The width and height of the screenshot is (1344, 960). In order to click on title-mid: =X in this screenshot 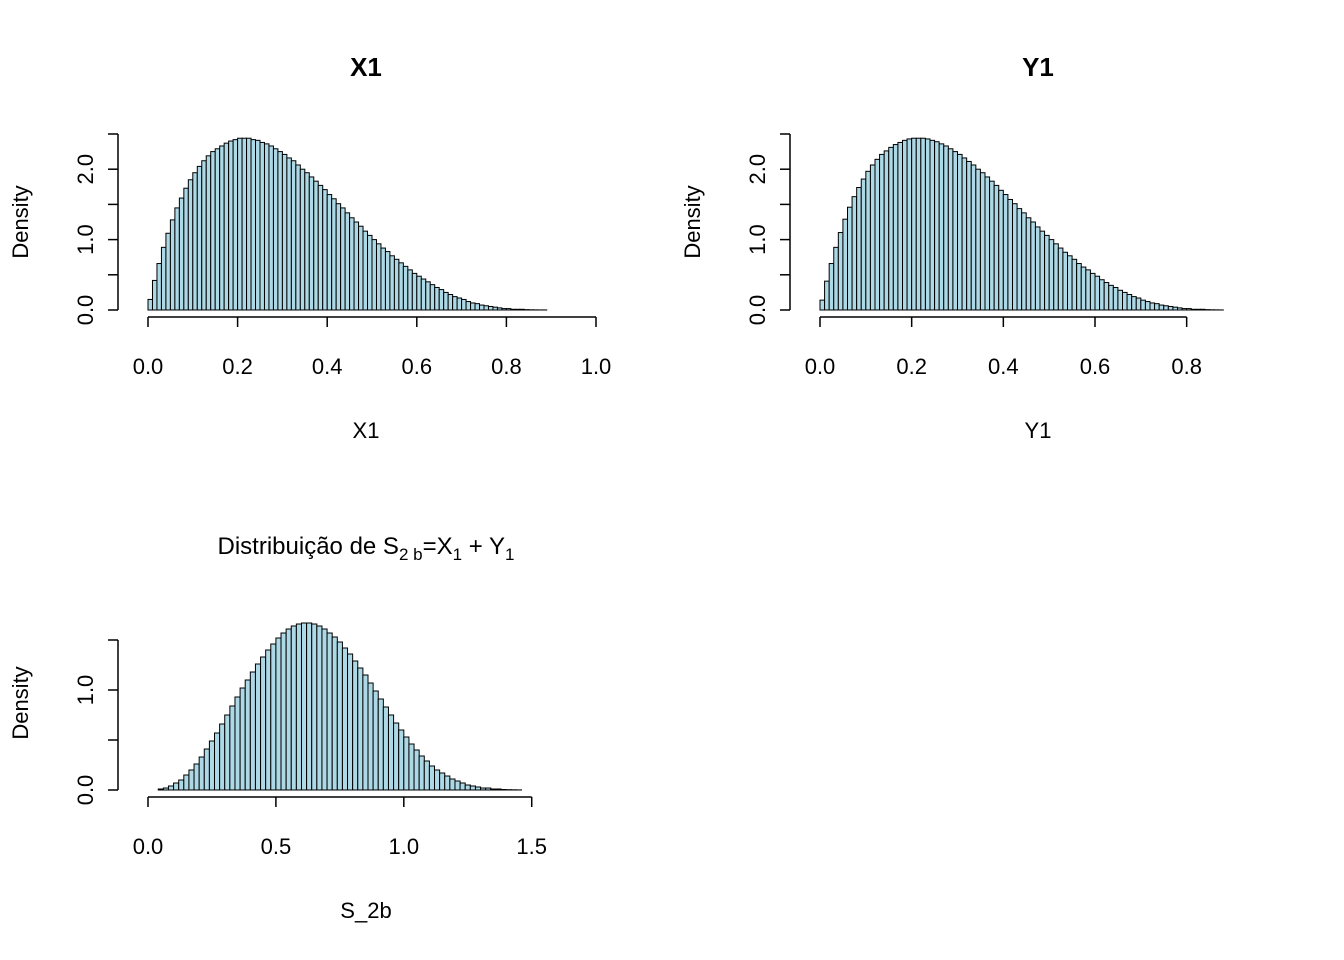, I will do `click(438, 546)`.